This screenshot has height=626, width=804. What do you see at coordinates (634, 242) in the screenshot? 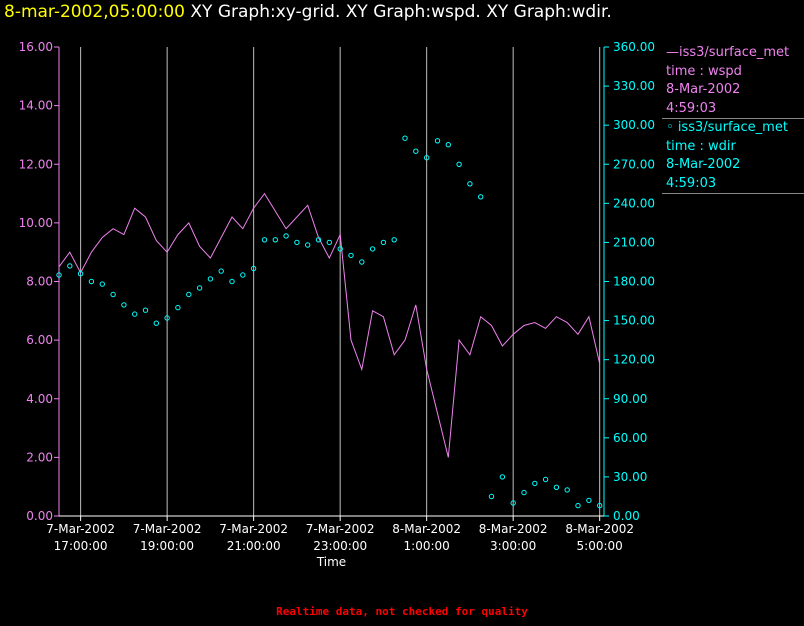
I see `right-tick-label: 210.00` at bounding box center [634, 242].